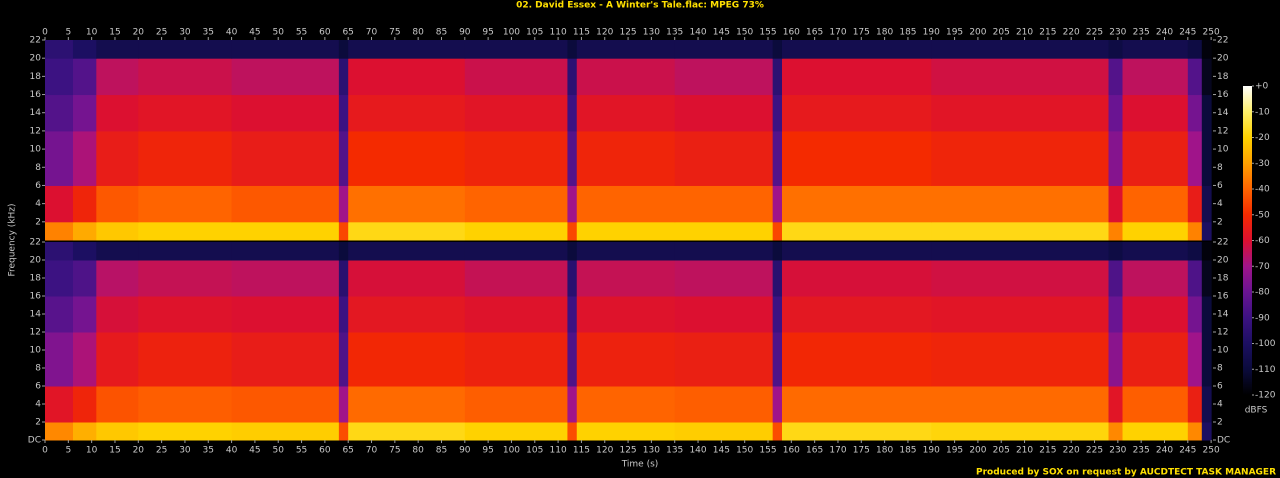 The width and height of the screenshot is (1280, 478). Describe the element at coordinates (114, 33) in the screenshot. I see `x-tick-label: 15` at that location.